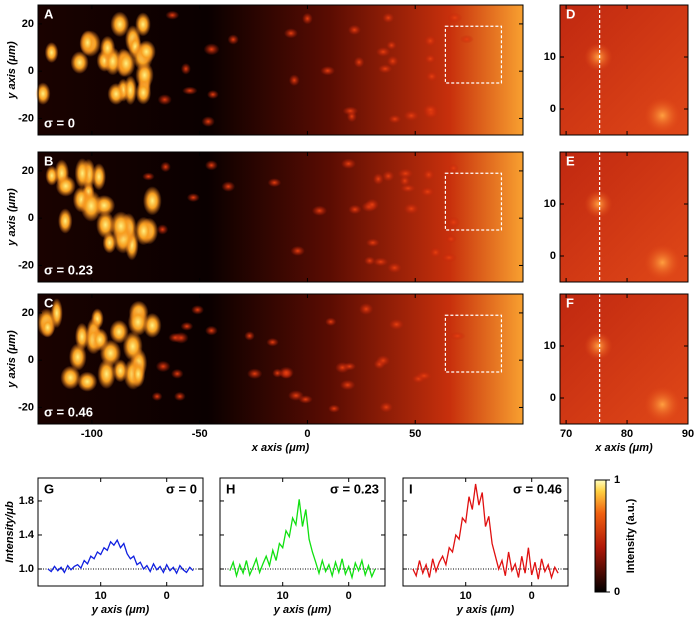 The image size is (700, 625). I want to click on x-tick-label: 90, so click(688, 434).